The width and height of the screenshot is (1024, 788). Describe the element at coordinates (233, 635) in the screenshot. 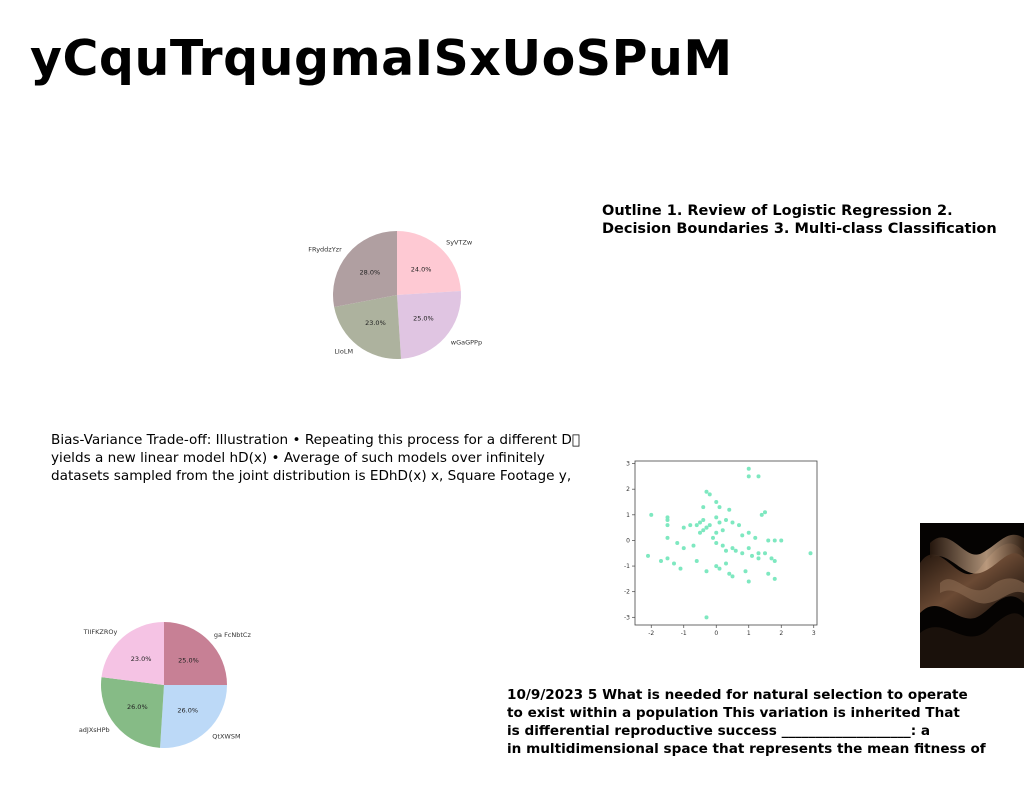

I see `pie-slice-label: ga FcNbtCz` at that location.